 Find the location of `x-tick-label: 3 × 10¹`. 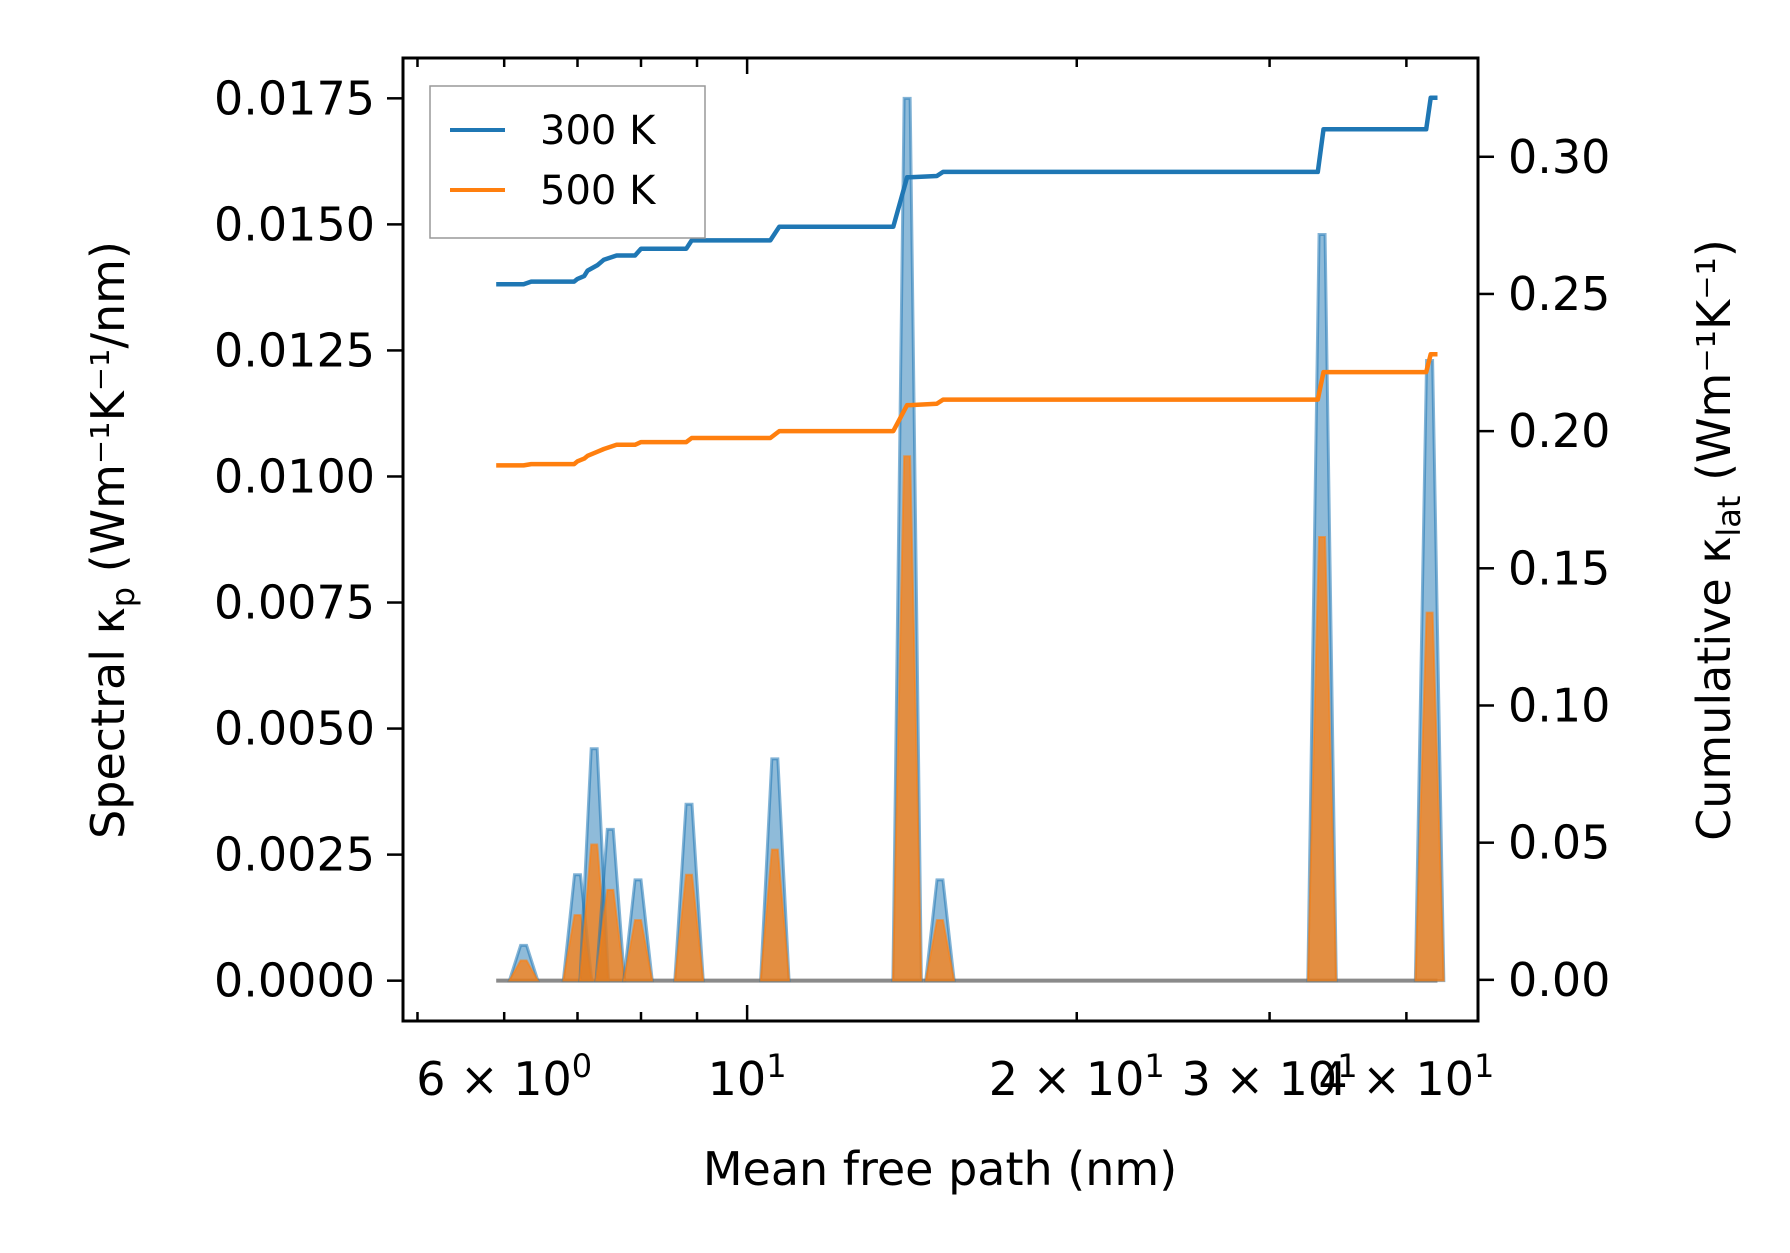

x-tick-label: 3 × 10¹ is located at coordinates (1270, 1076).